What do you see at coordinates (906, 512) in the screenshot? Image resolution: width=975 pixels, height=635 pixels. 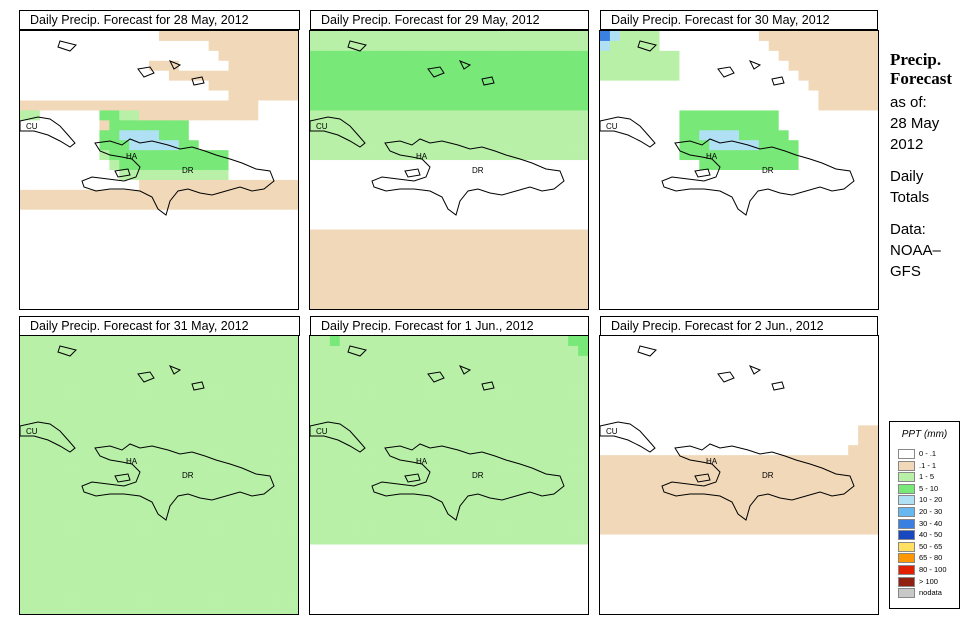 I see `legend-swatch` at bounding box center [906, 512].